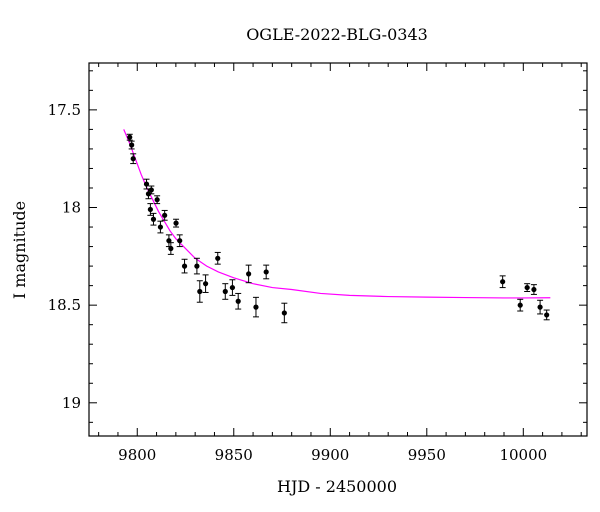 The height and width of the screenshot is (512, 600). I want to click on x-axis-label: HJD - 2450000, so click(337, 486).